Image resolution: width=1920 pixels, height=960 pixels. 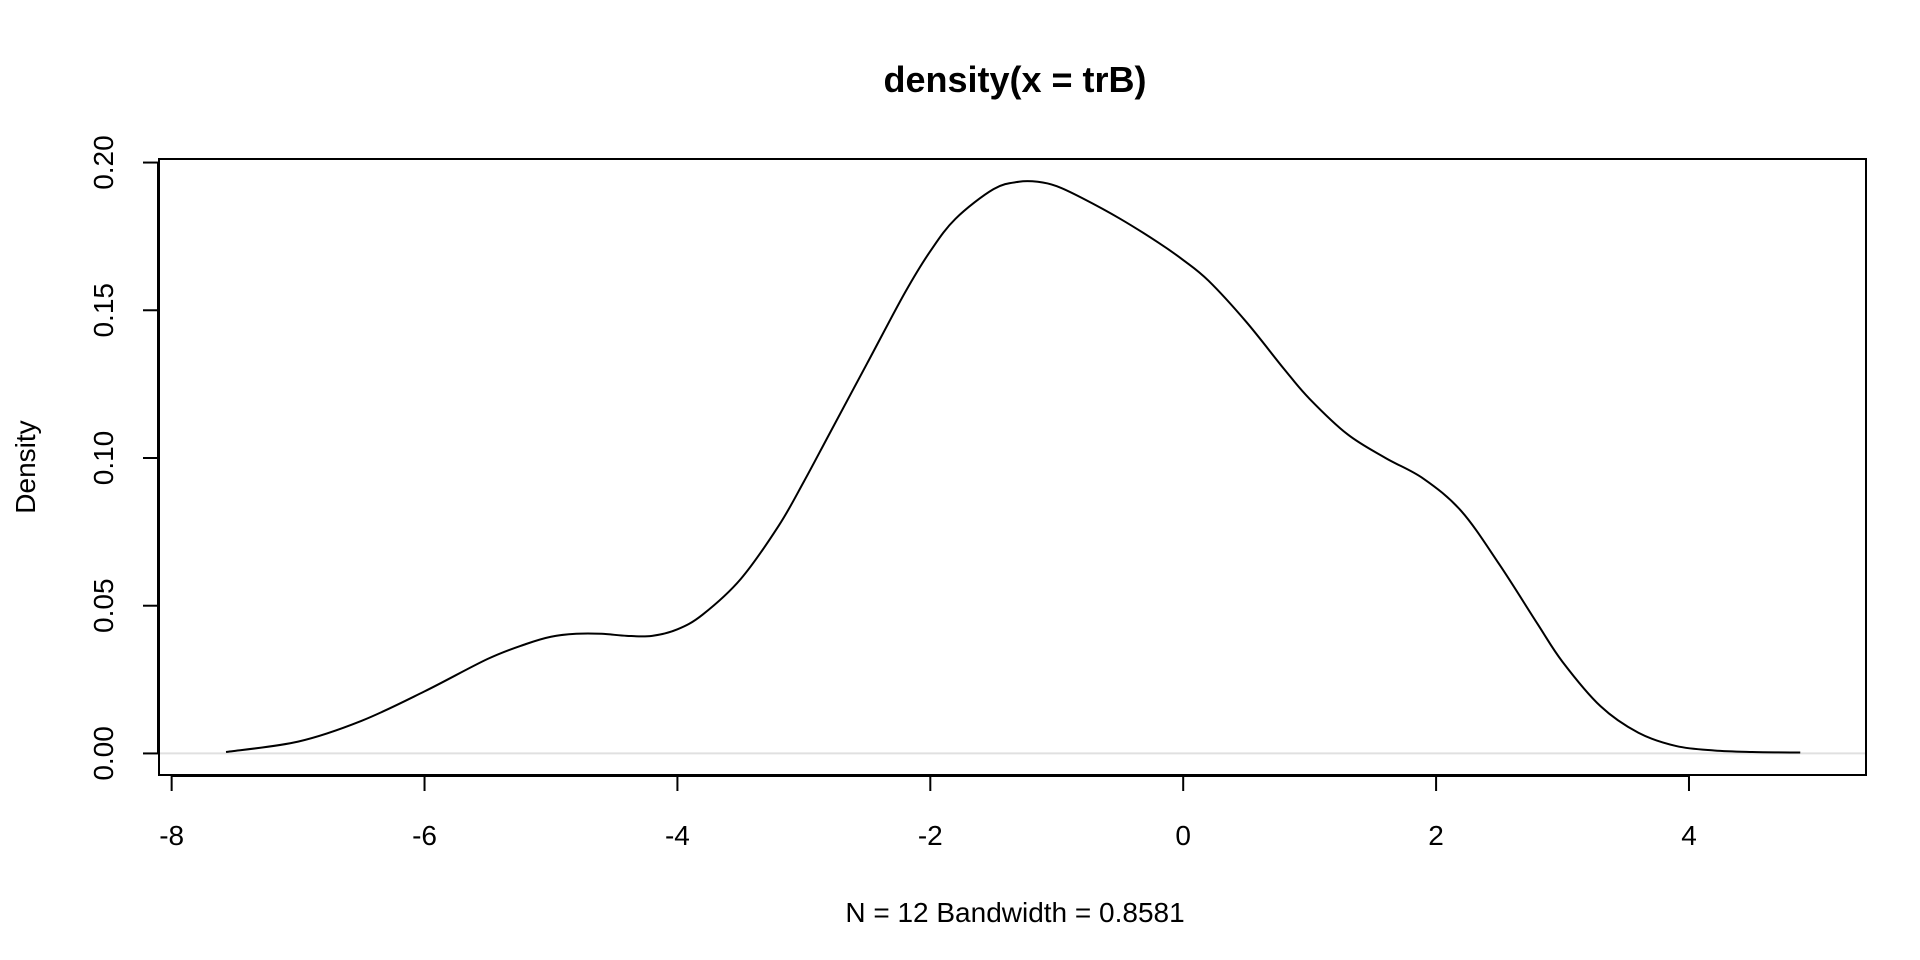 What do you see at coordinates (1014, 912) in the screenshot?
I see `x-axis-label: N = 12 Bandwidth = 0.8581` at bounding box center [1014, 912].